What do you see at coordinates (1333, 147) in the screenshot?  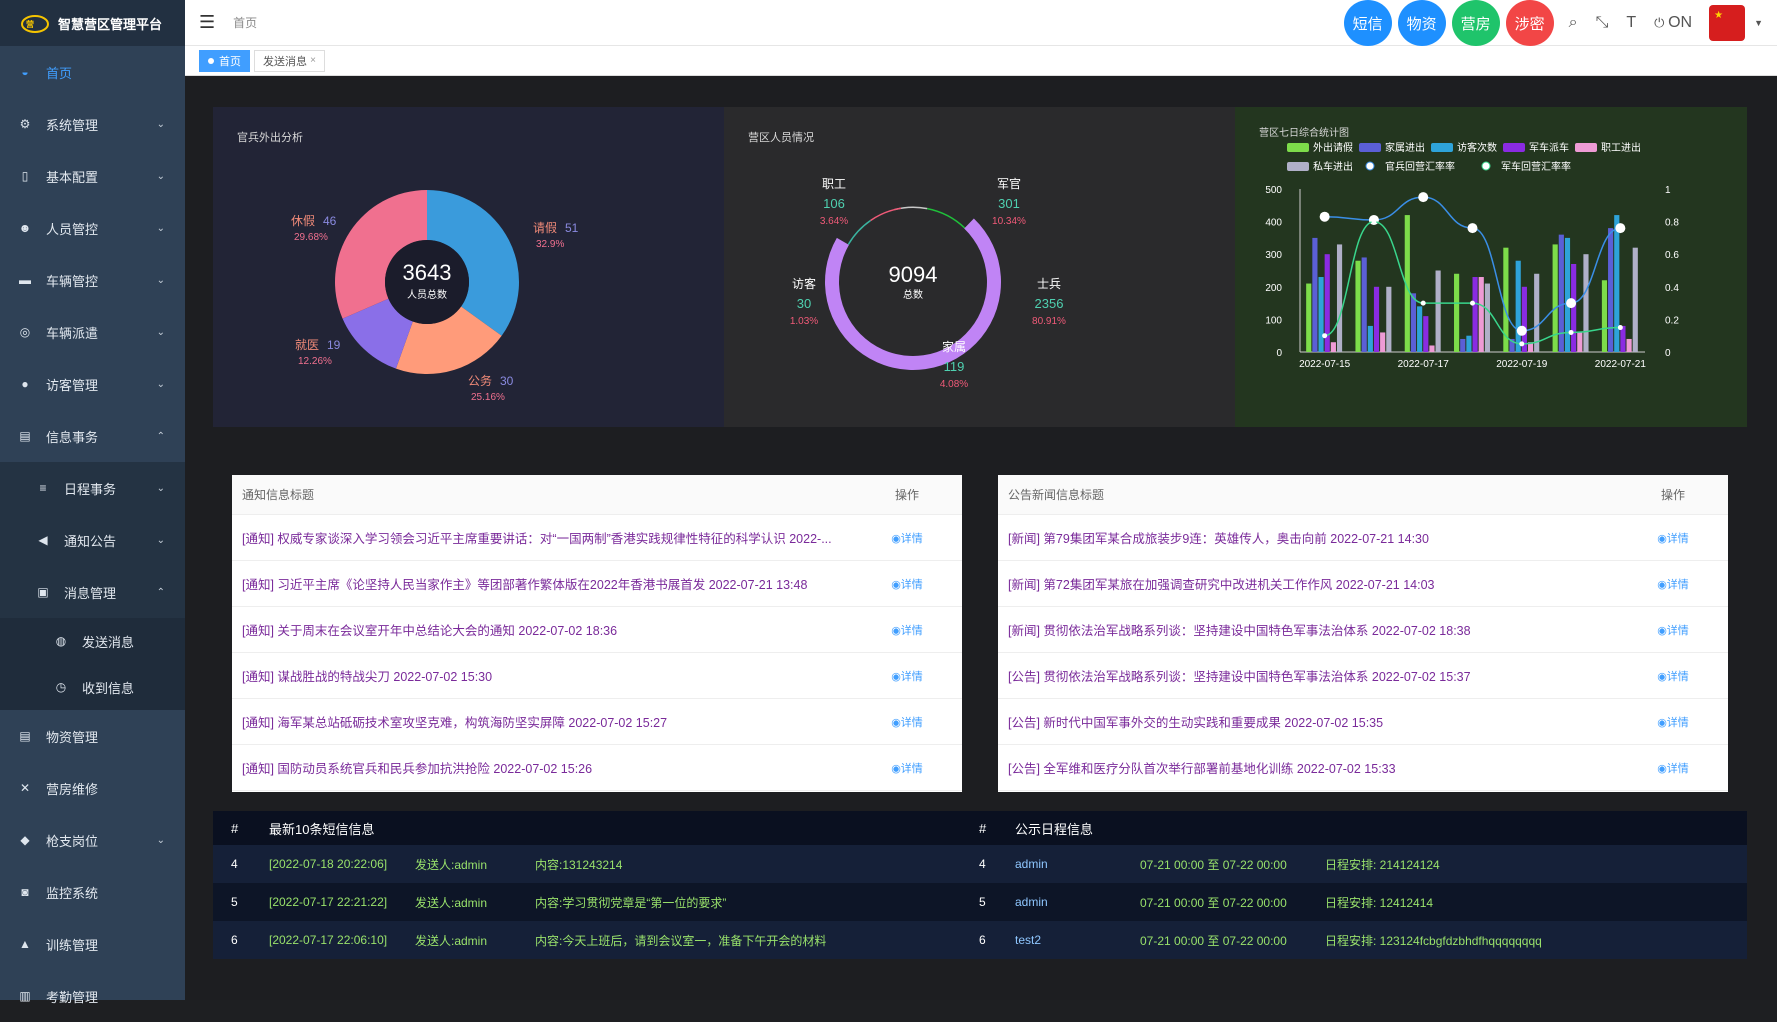 I see `legend-label: 外出请假` at bounding box center [1333, 147].